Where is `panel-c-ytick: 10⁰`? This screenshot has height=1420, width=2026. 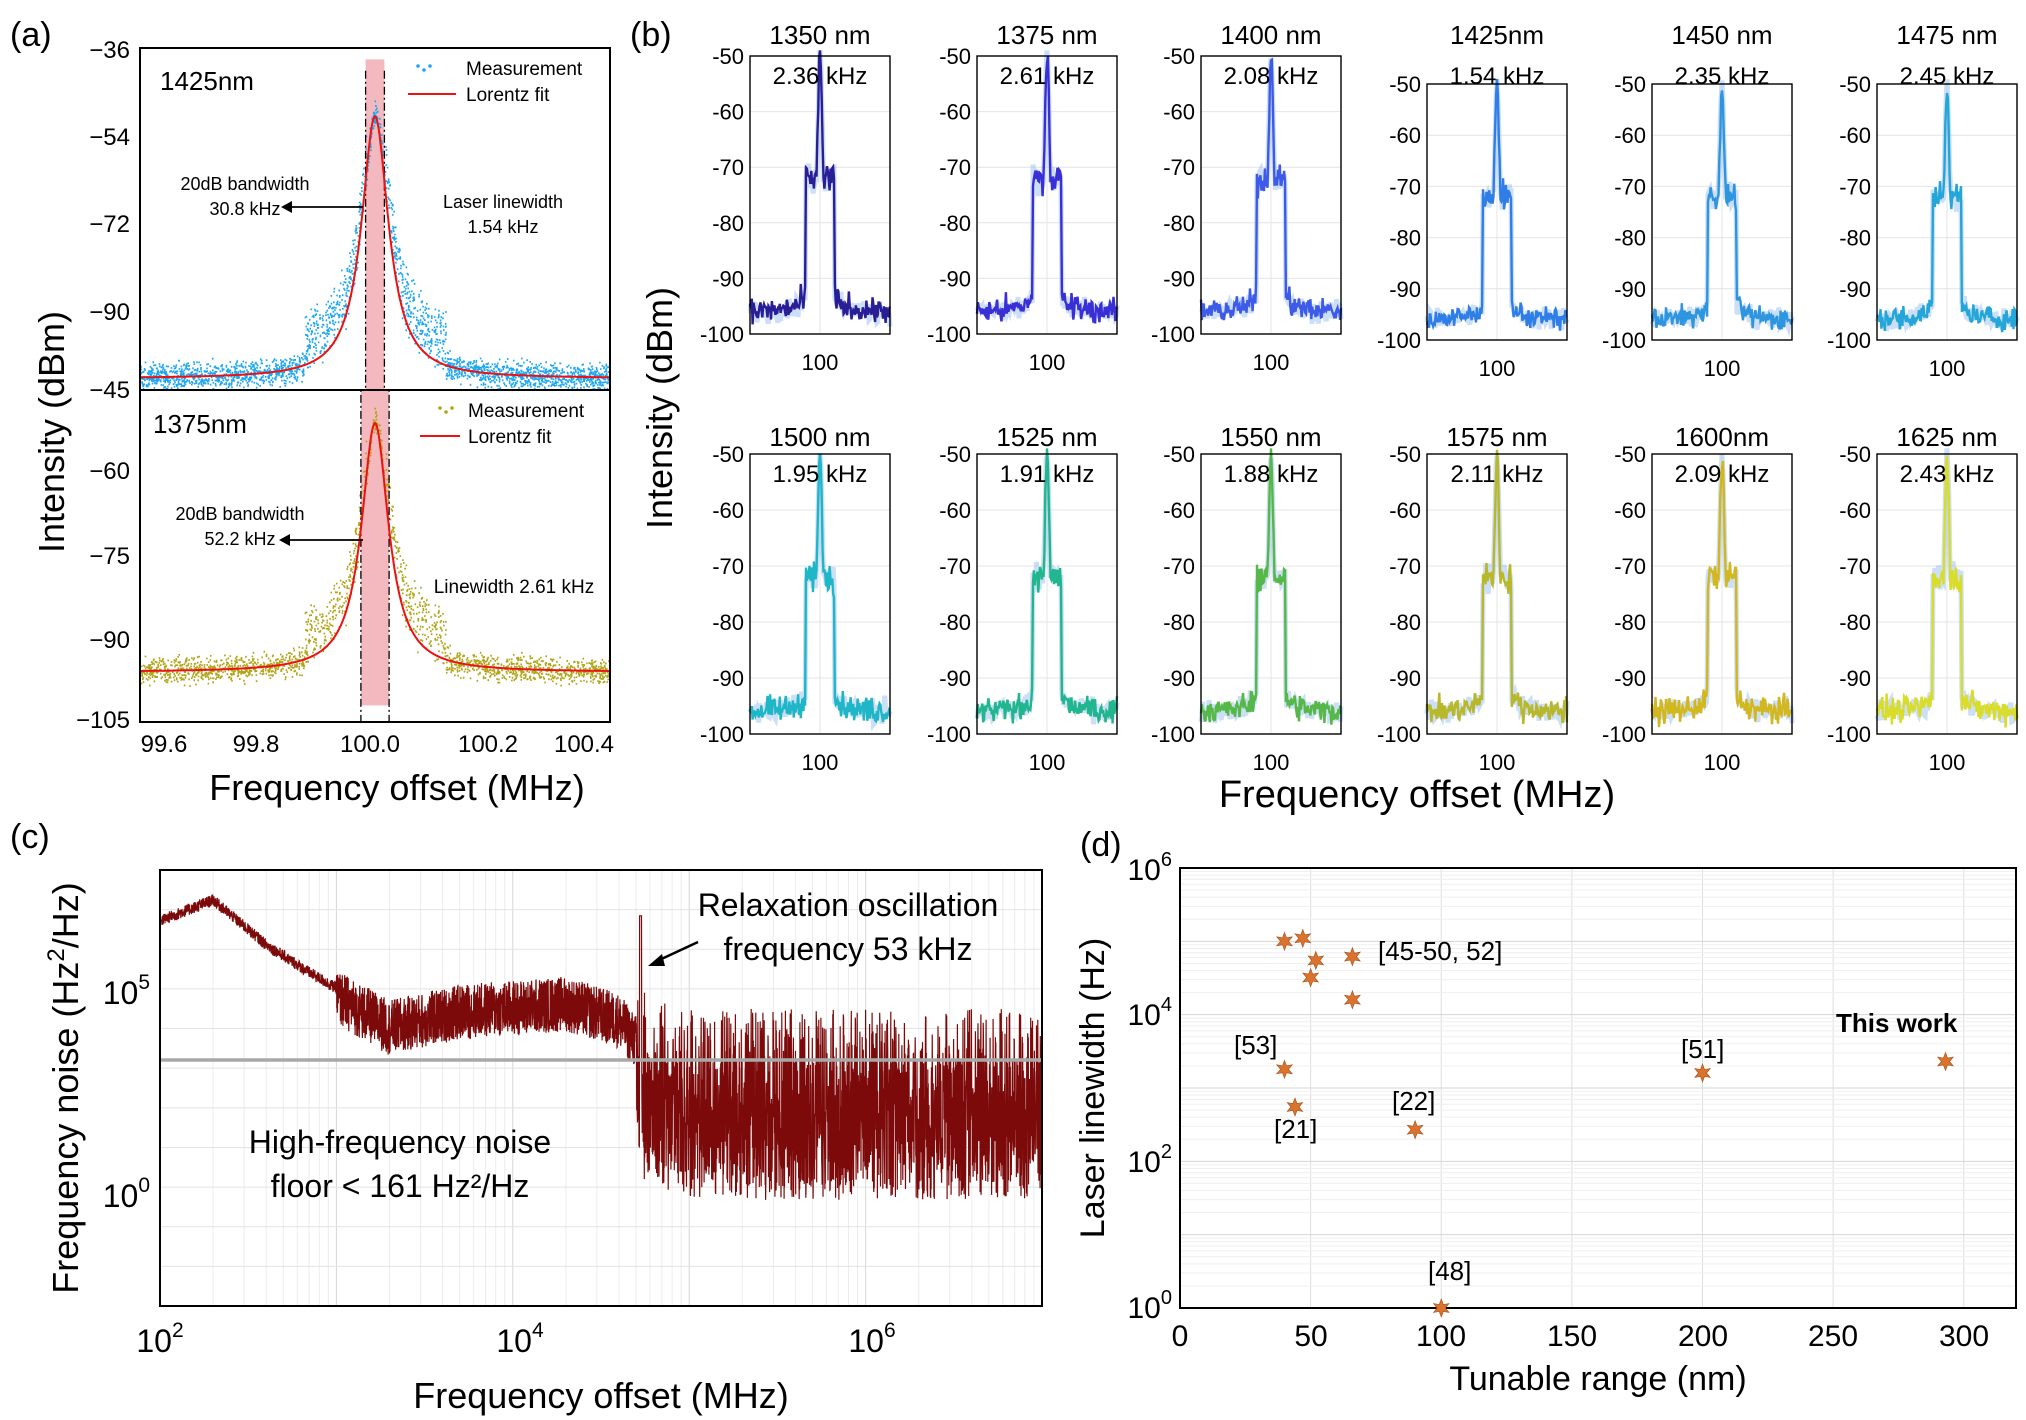
panel-c-ytick: 10⁰ is located at coordinates (126, 1194).